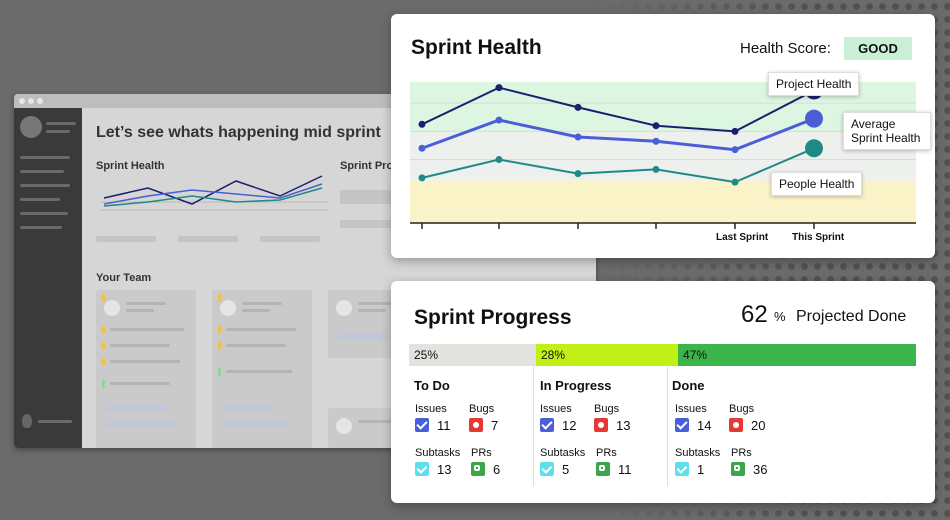 The height and width of the screenshot is (520, 950). Describe the element at coordinates (482, 409) in the screenshot. I see `bugs-label: Bugs` at that location.